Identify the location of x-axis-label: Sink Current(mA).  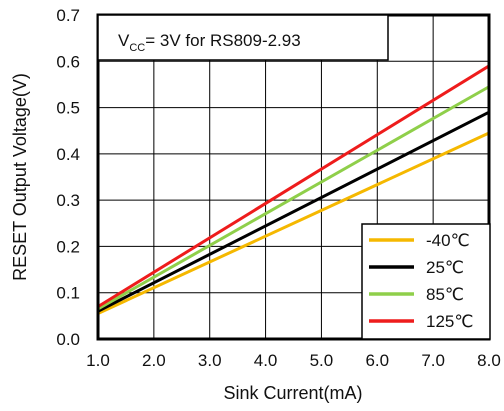
(292, 393).